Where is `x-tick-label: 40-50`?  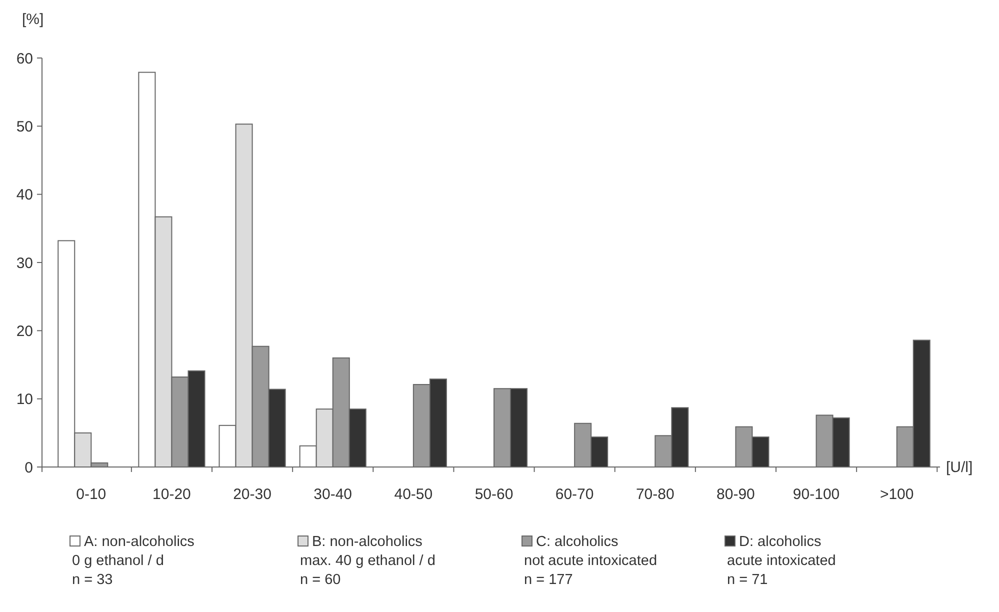 x-tick-label: 40-50 is located at coordinates (413, 494).